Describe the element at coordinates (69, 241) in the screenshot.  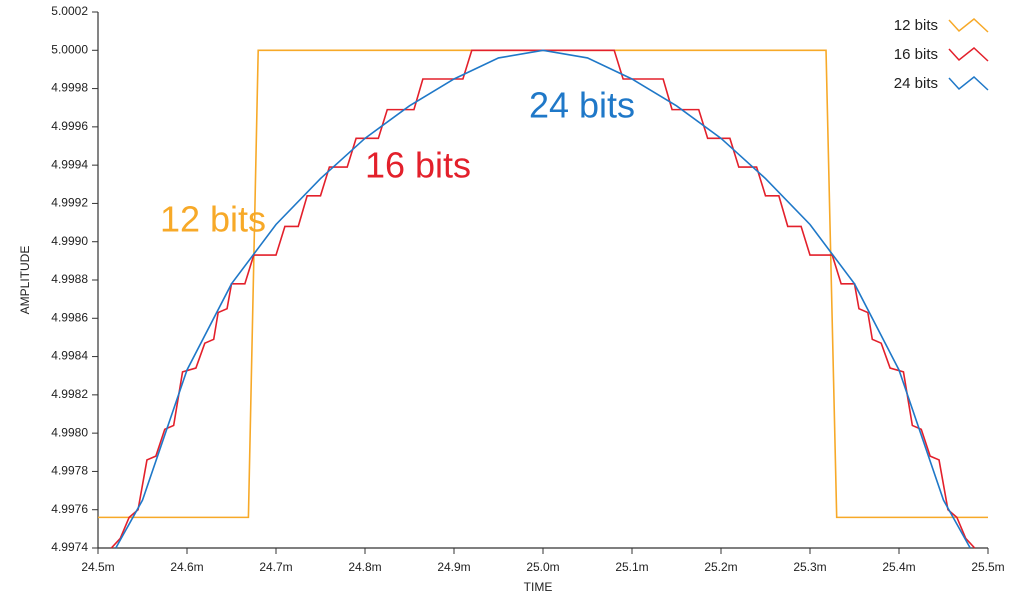
I see `y-tick-label: 4.9990` at that location.